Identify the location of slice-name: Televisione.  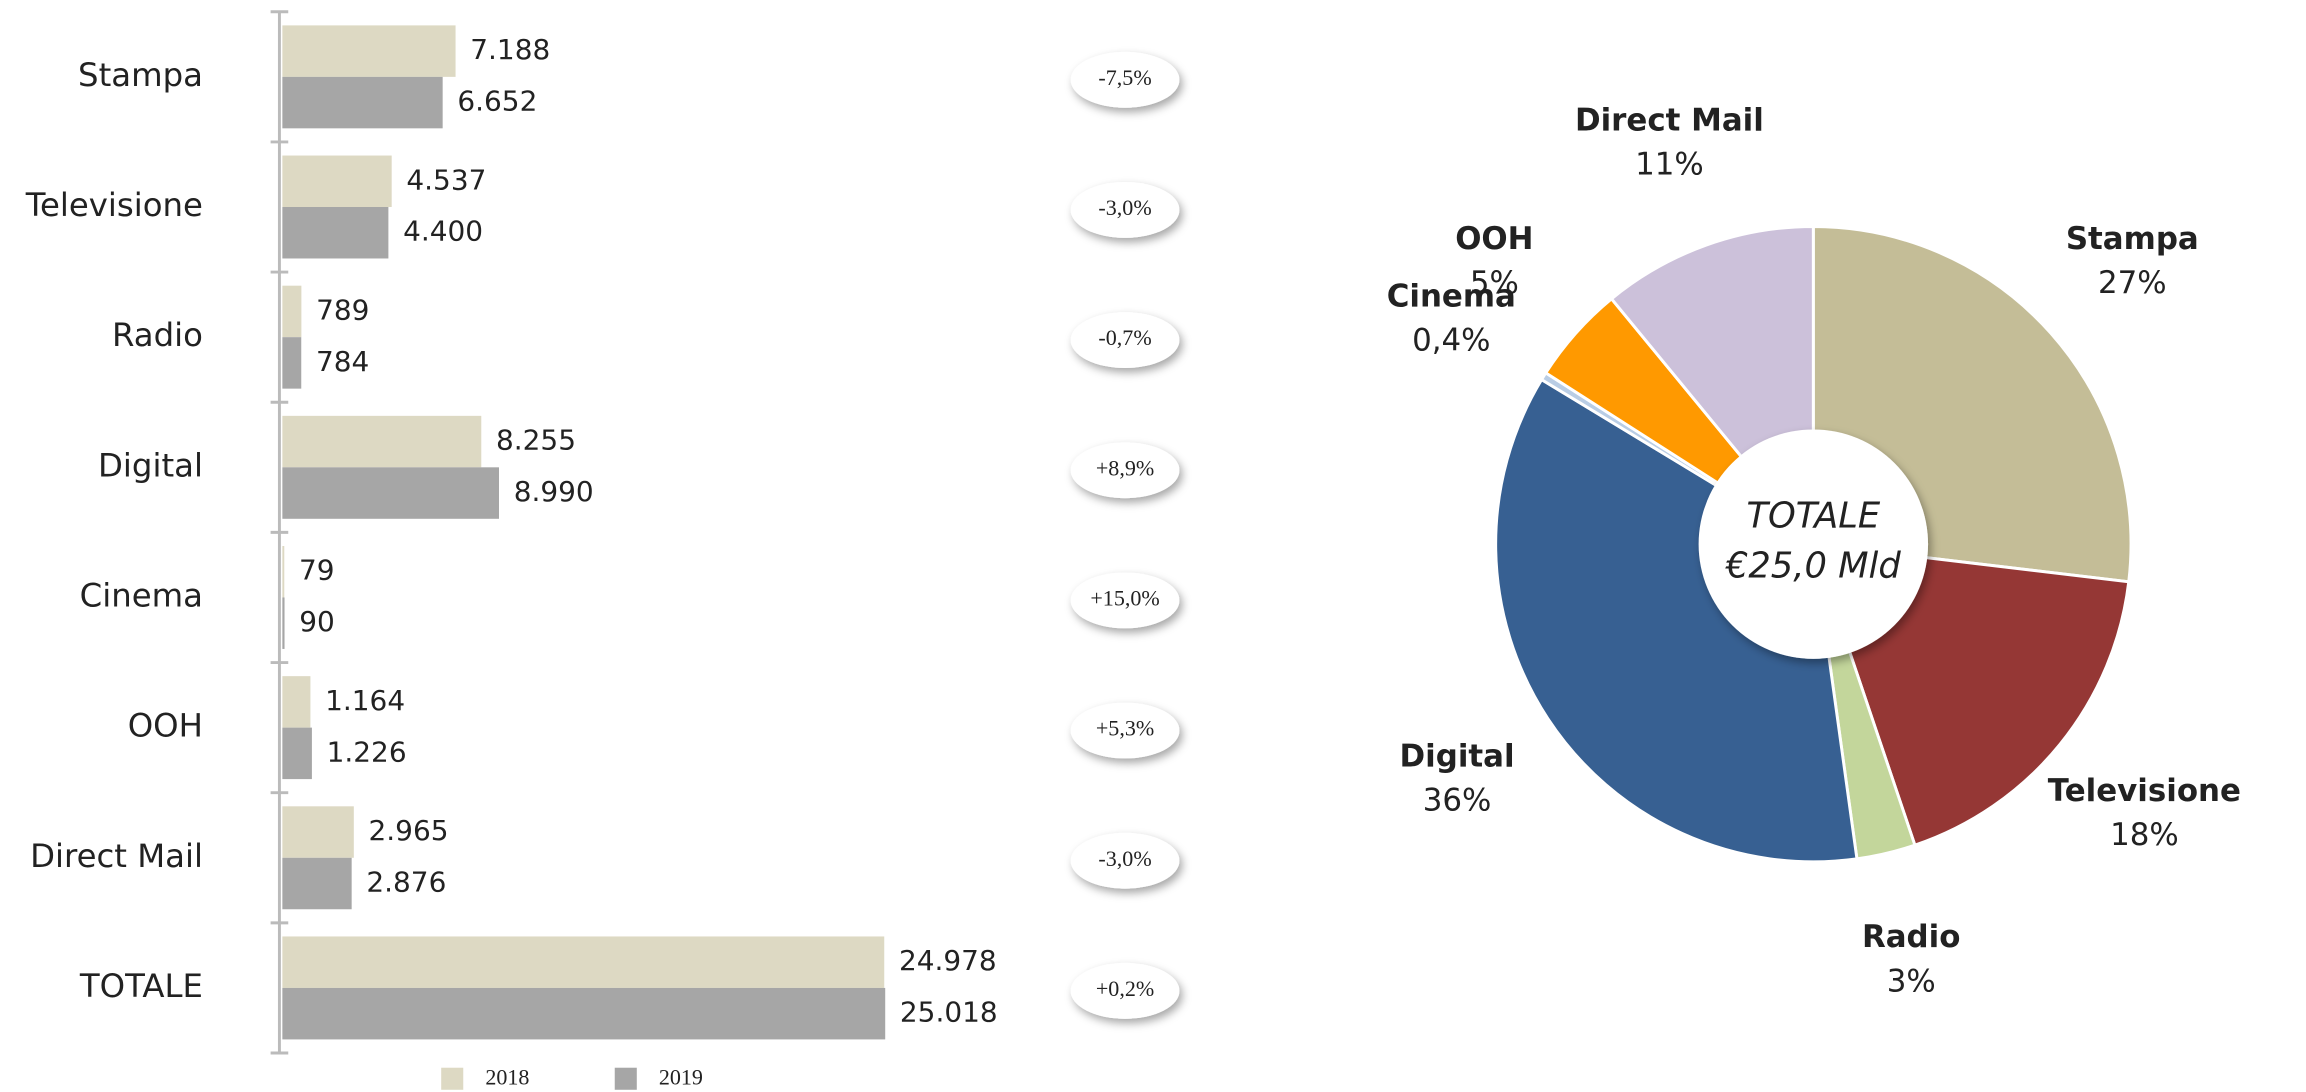
(2144, 791).